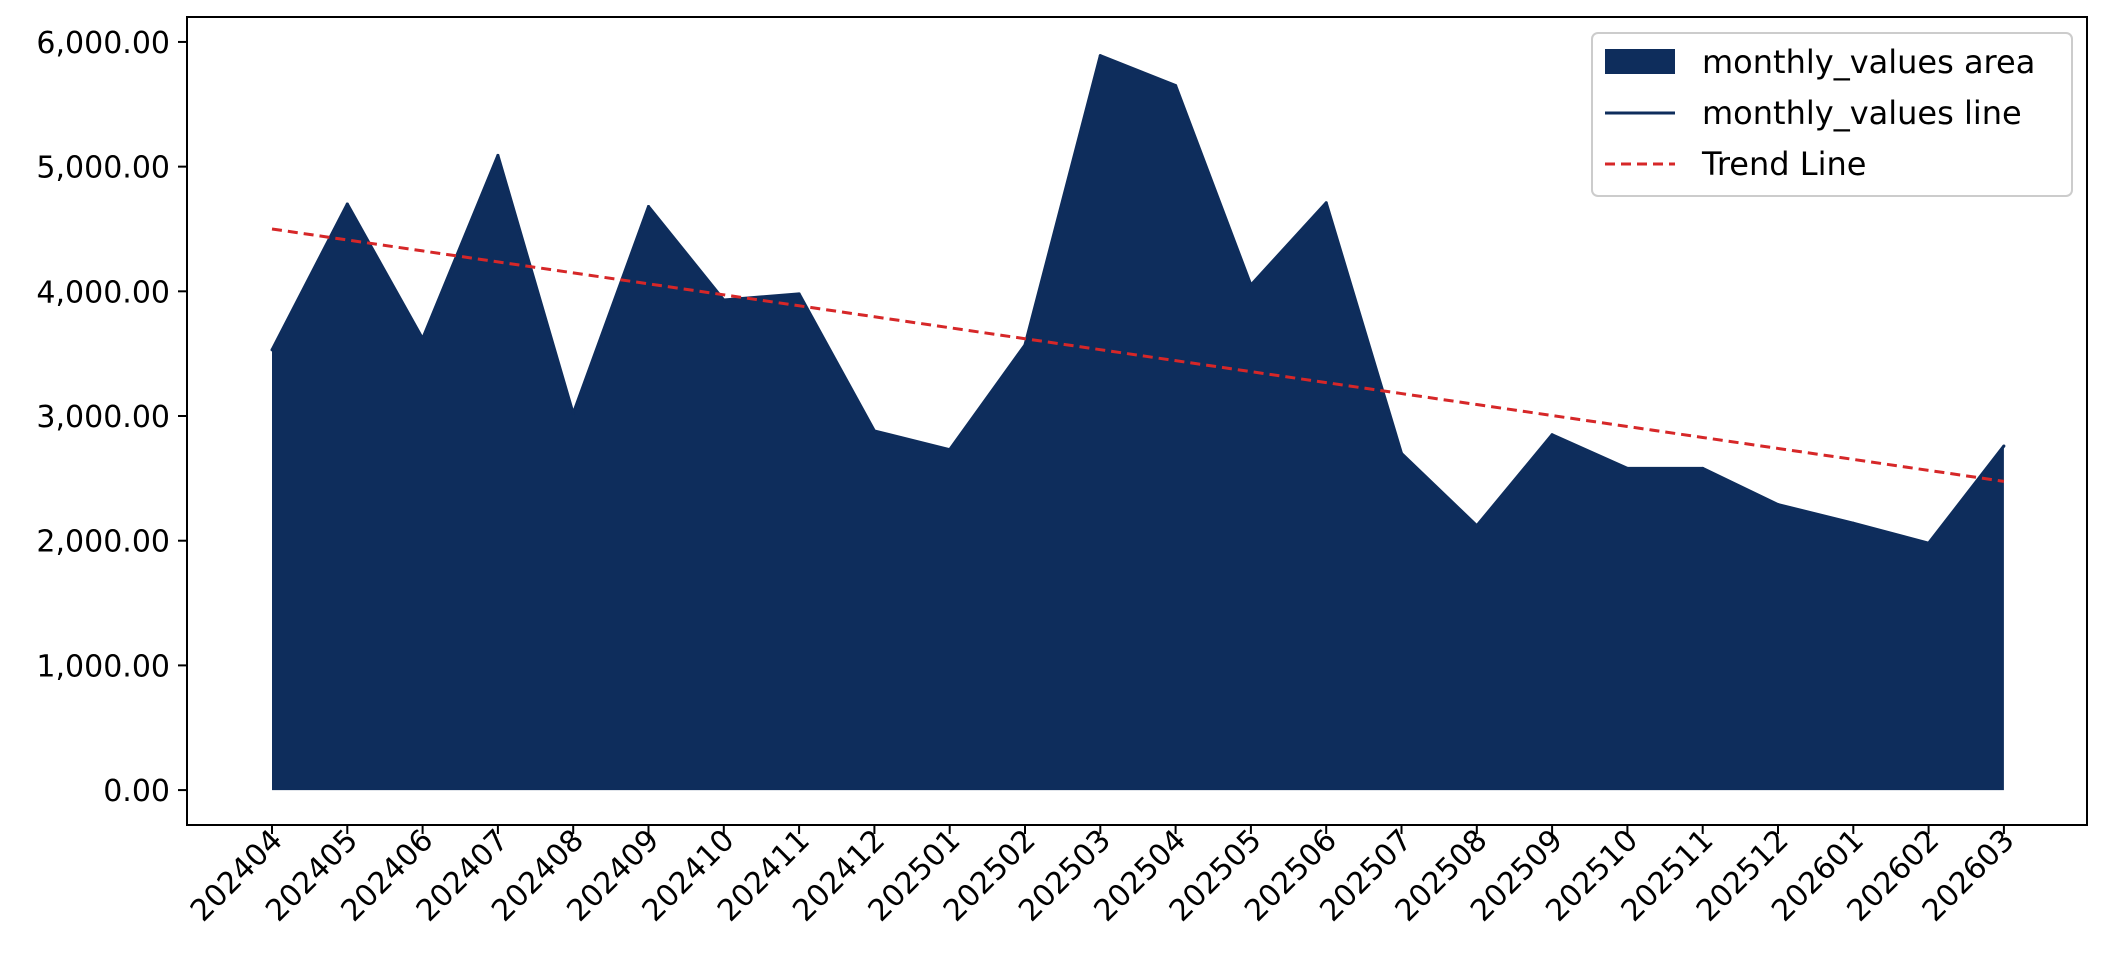  What do you see at coordinates (103, 666) in the screenshot?
I see `y-tick-label: 1,000.00` at bounding box center [103, 666].